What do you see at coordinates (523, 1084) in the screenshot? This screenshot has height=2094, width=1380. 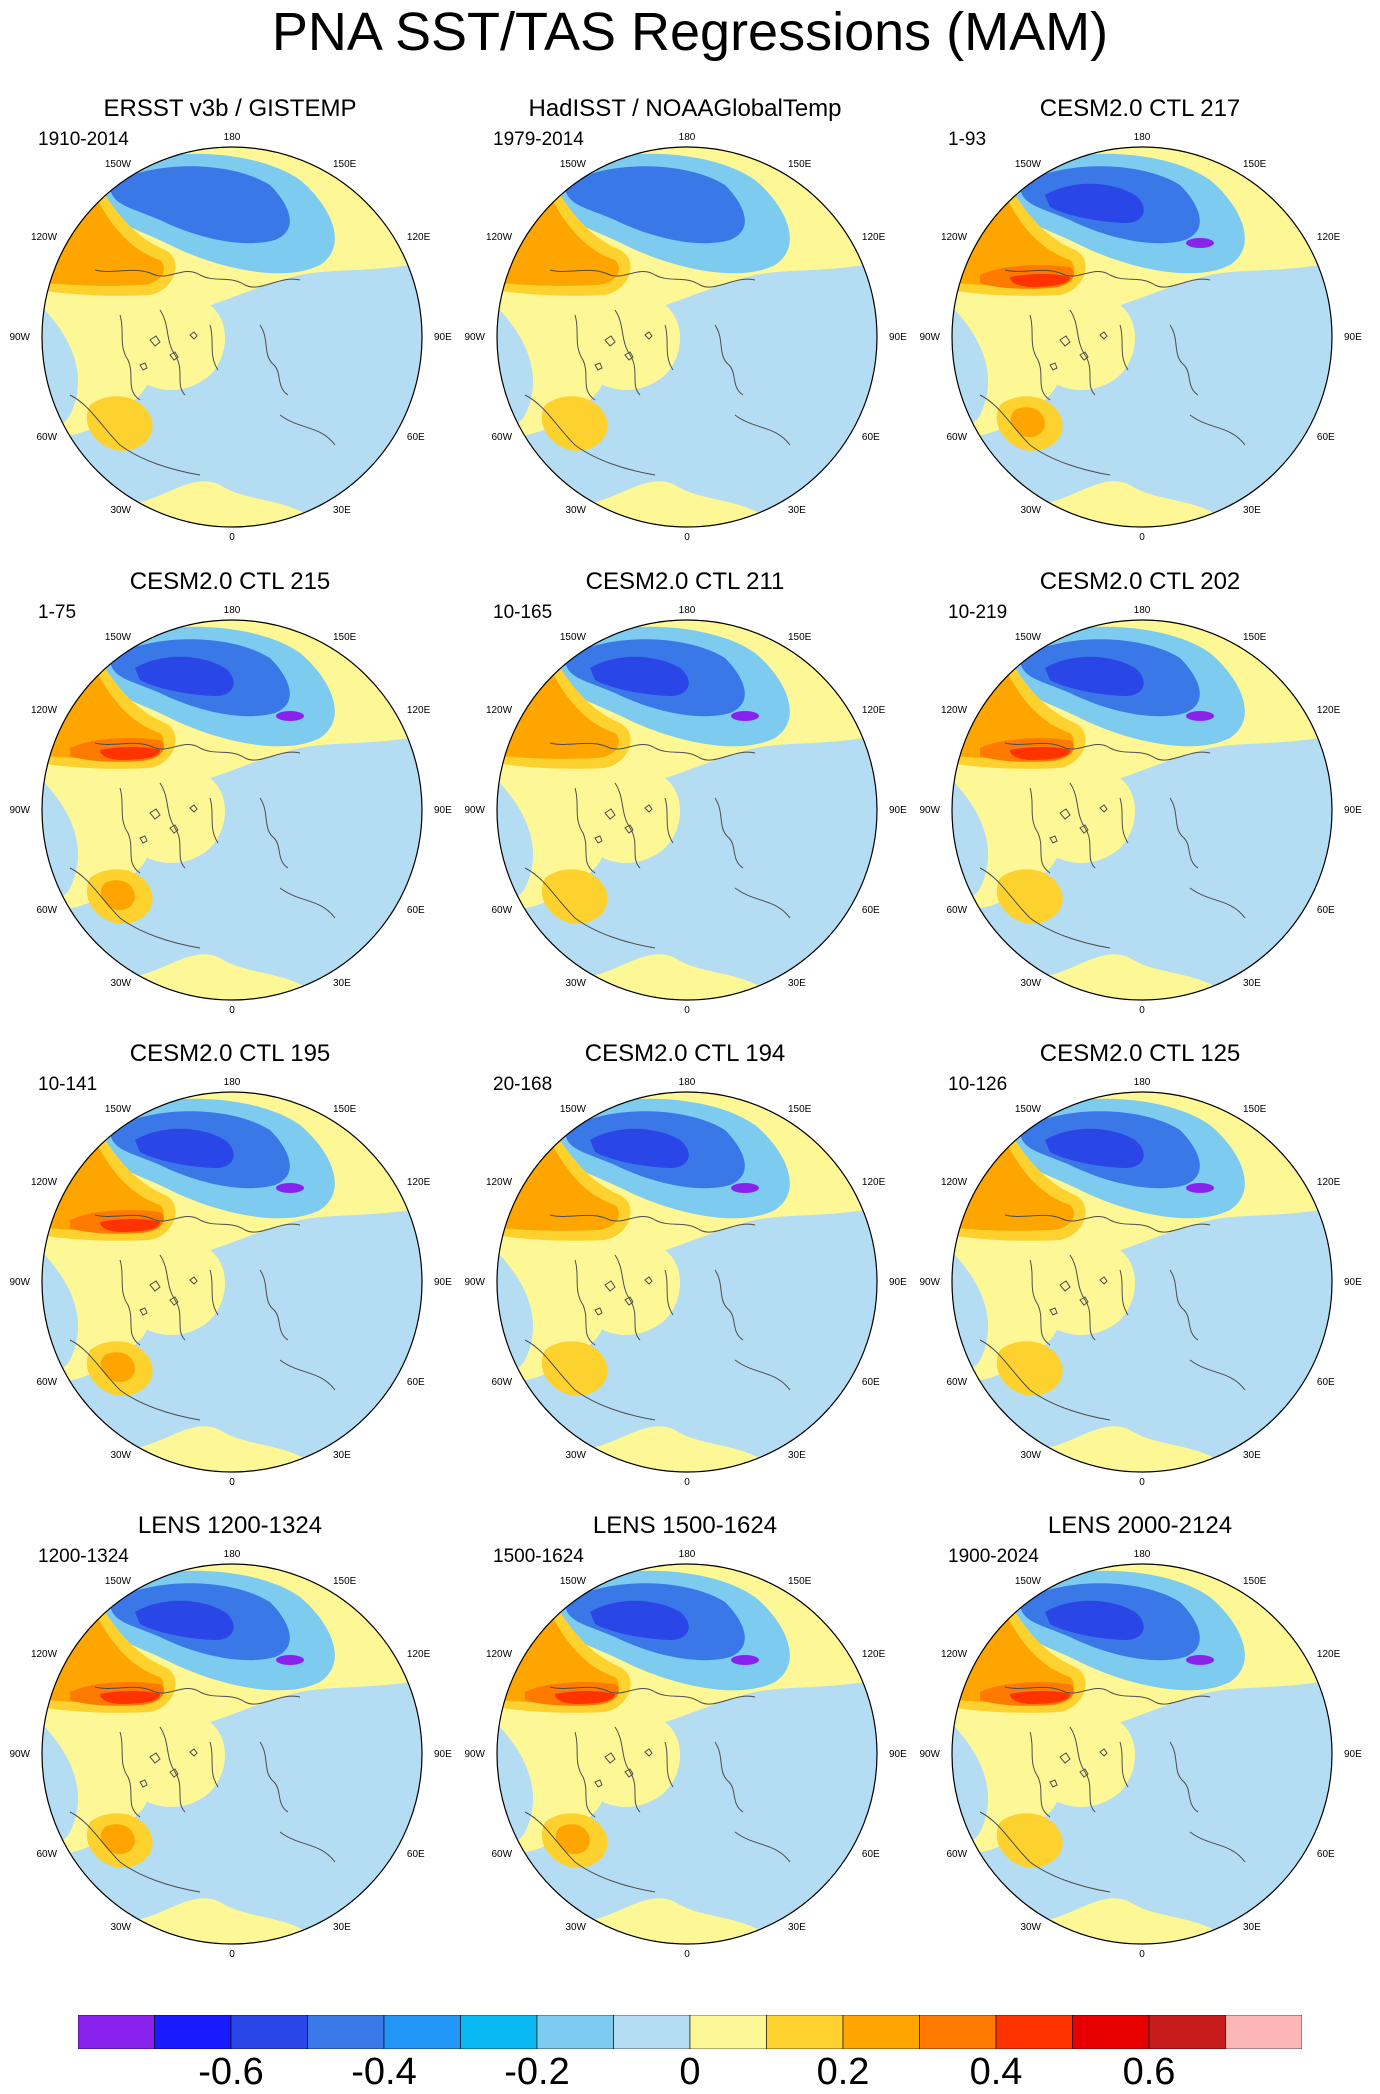 I see `panel-year-range: 20-168` at bounding box center [523, 1084].